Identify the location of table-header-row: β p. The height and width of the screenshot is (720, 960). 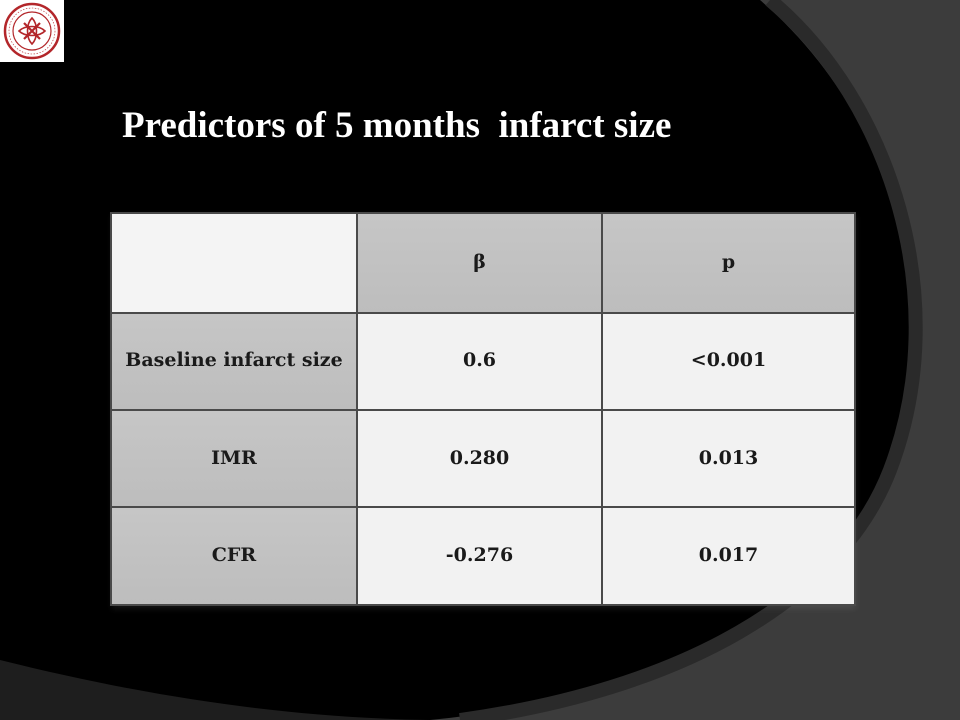
(483, 263).